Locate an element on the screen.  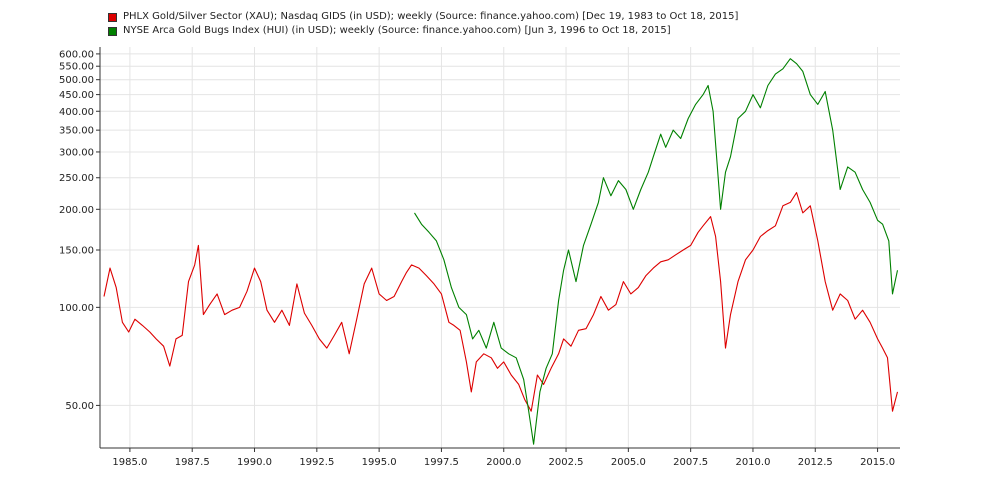
legend-swatch-xau is located at coordinates (112, 17).